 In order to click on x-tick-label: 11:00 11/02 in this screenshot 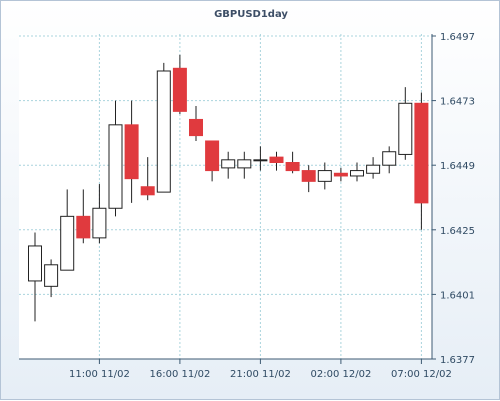, I will do `click(99, 374)`.